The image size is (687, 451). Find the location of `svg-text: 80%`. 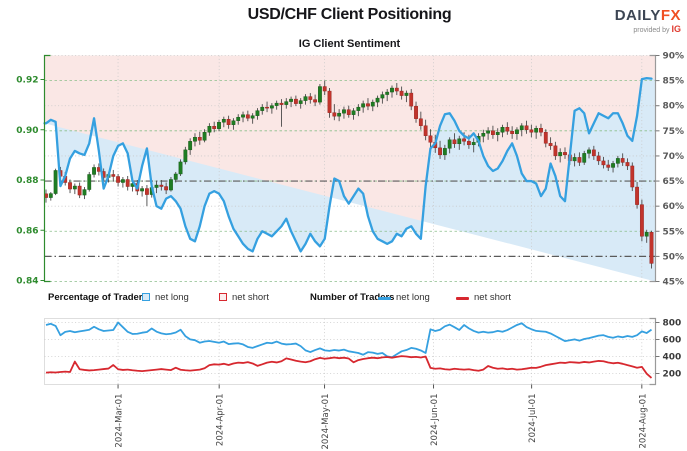

svg-text: 80% is located at coordinates (674, 107).